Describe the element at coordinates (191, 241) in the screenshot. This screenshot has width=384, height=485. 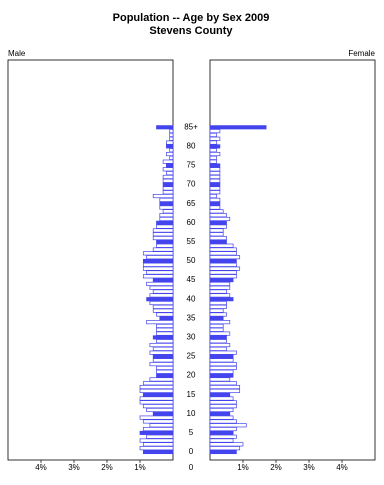
I see `age-label: 55` at that location.